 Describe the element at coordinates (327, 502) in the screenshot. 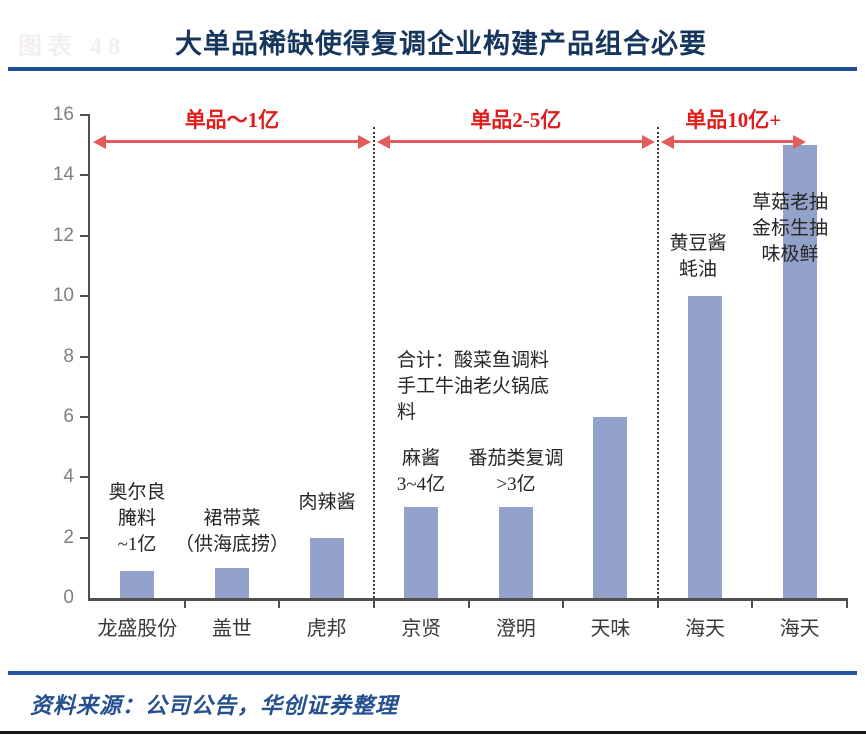

I see `bar-annotation: 肉辣酱` at that location.